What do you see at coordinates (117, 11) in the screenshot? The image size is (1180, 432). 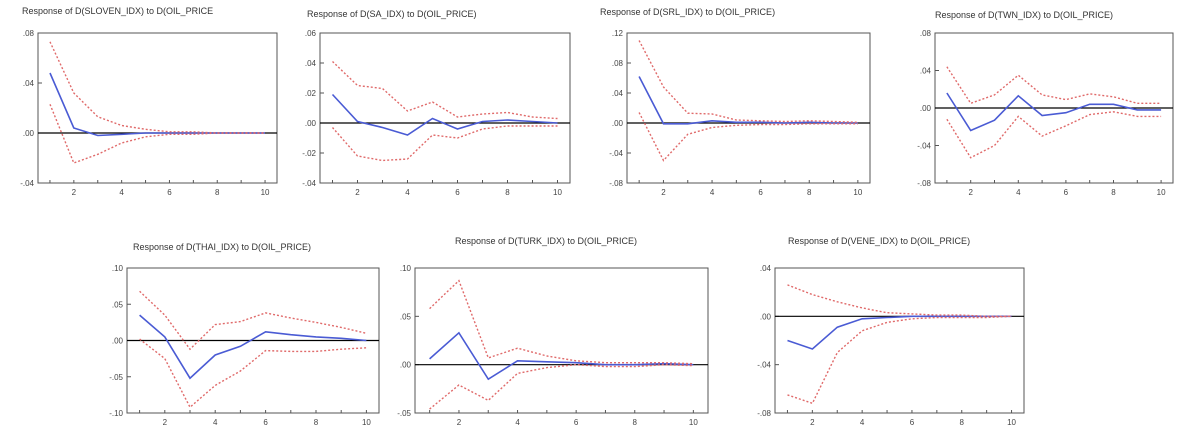 I see `chart-title: Response of D(SLOVEN_IDX) to D(OIL_PRICE` at bounding box center [117, 11].